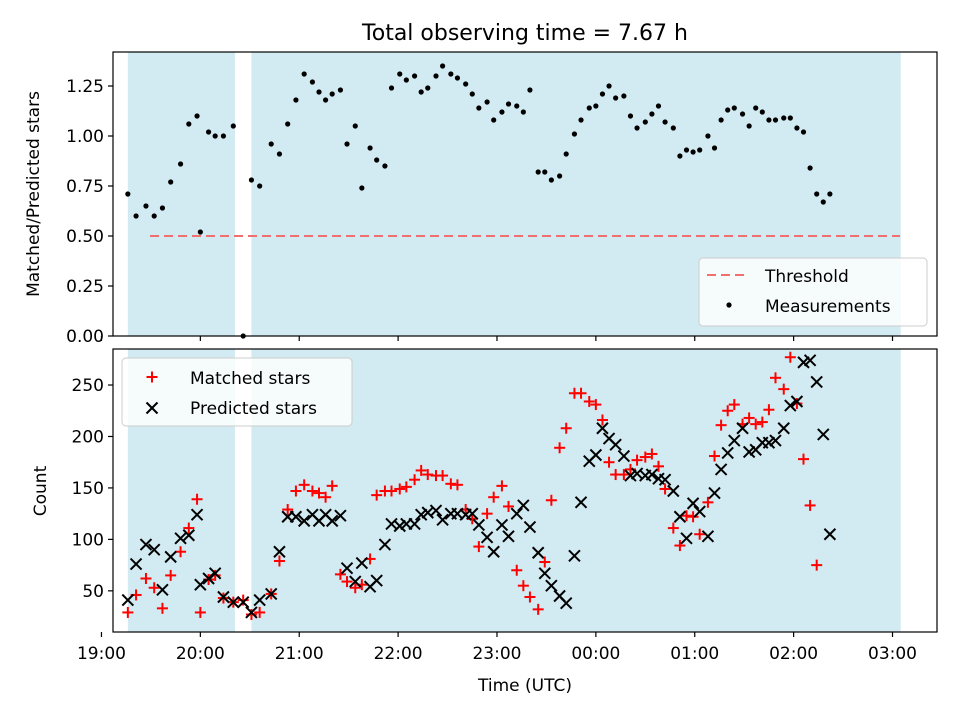 The height and width of the screenshot is (720, 960). What do you see at coordinates (828, 307) in the screenshot?
I see `legend-measurements-label: Measurements` at bounding box center [828, 307].